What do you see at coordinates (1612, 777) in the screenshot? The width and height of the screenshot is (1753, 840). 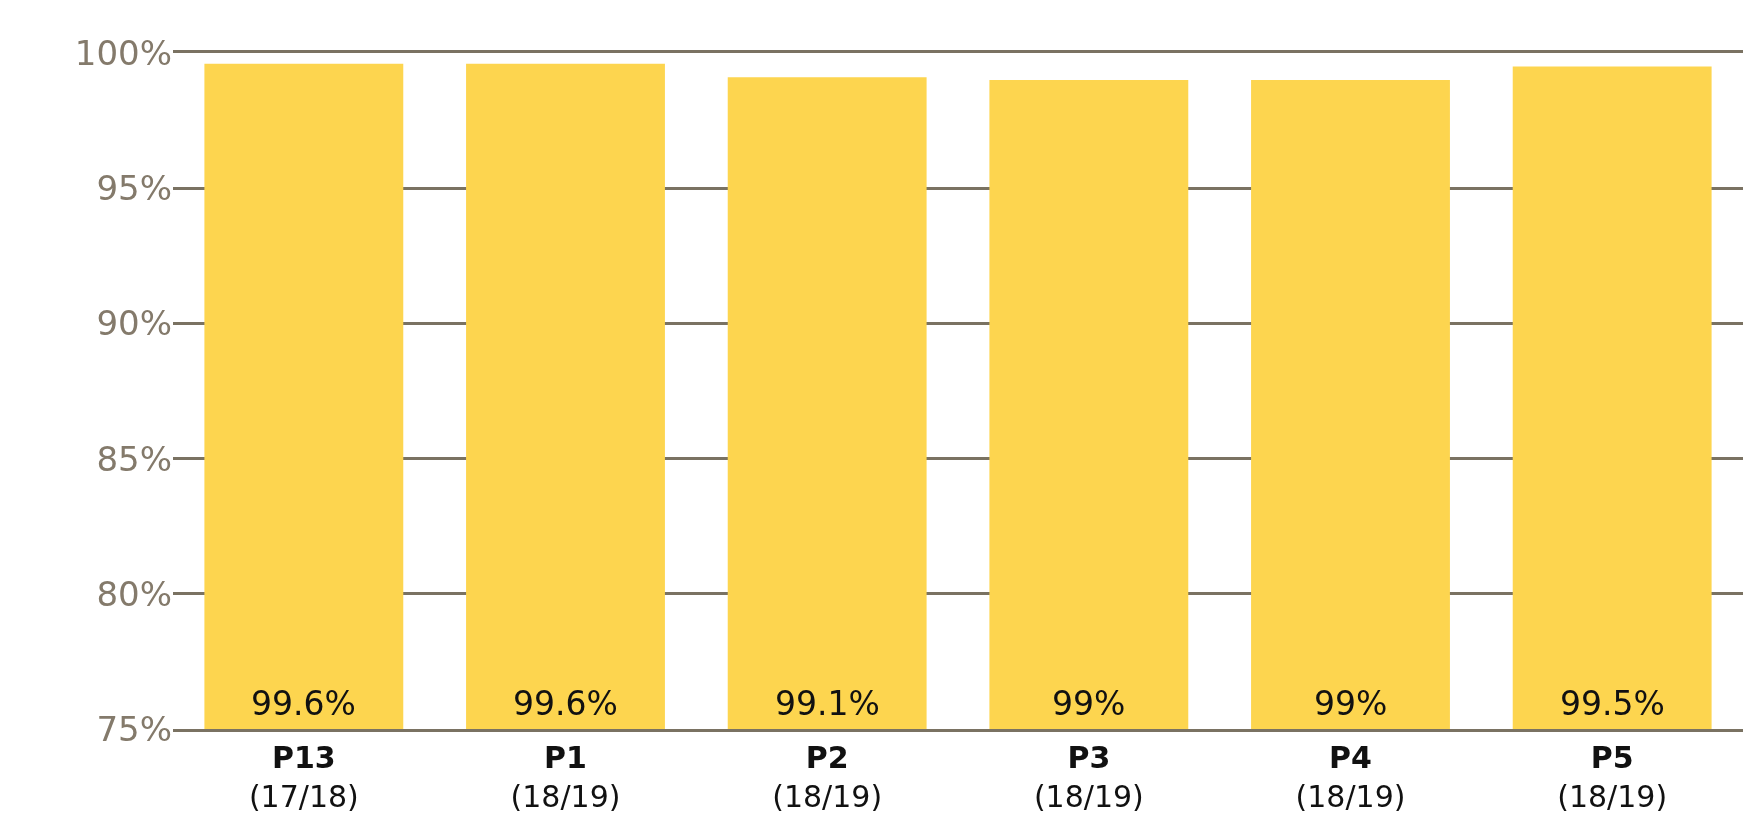 I see `x-tick-label: P5 (18/19)` at bounding box center [1612, 777].